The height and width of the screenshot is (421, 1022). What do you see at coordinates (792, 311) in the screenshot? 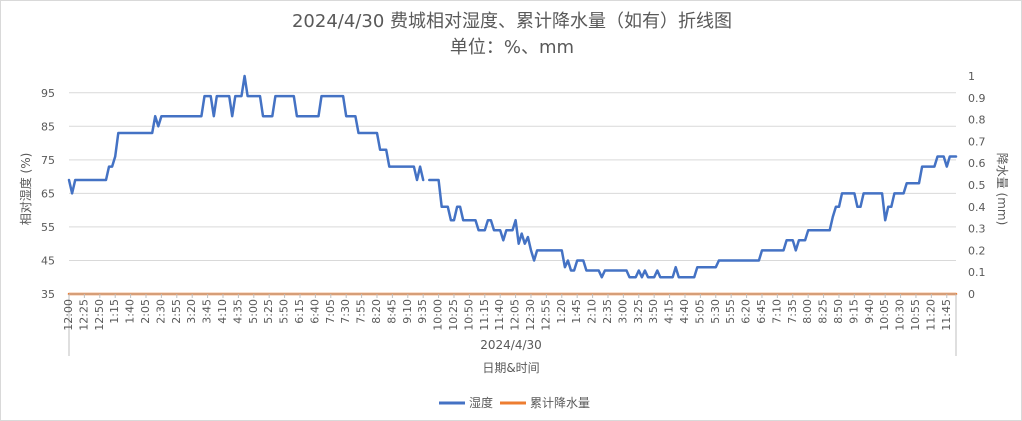
I see `x-tick-label: 7:35` at bounding box center [792, 311].